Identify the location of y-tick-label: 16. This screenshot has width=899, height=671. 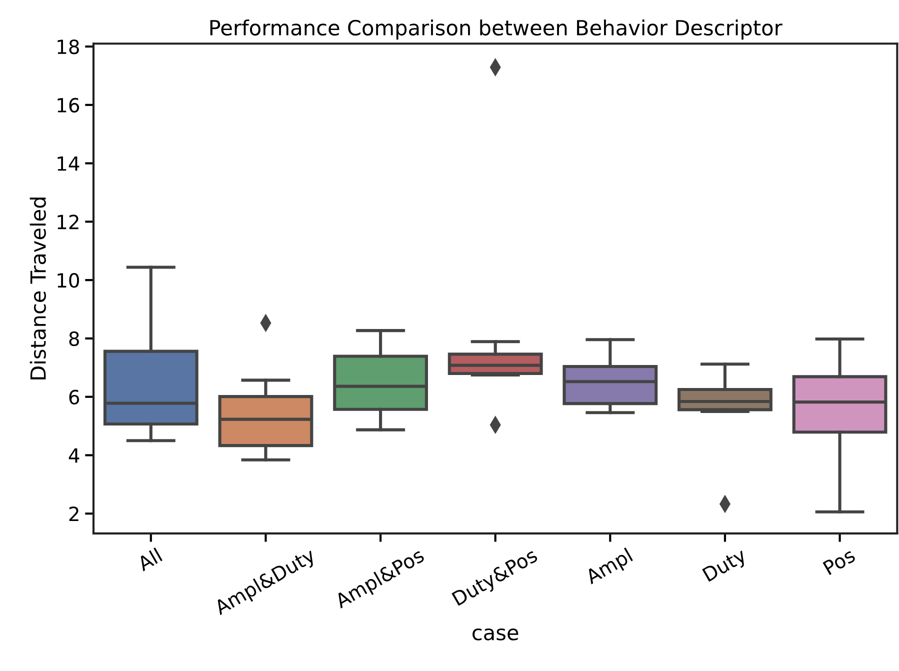
(69, 105).